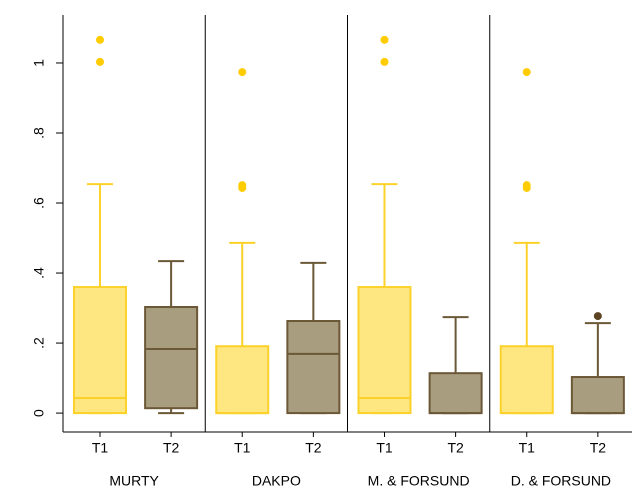 This screenshot has height=498, width=639. What do you see at coordinates (39, 413) in the screenshot?
I see `y-tick-label: 0` at bounding box center [39, 413].